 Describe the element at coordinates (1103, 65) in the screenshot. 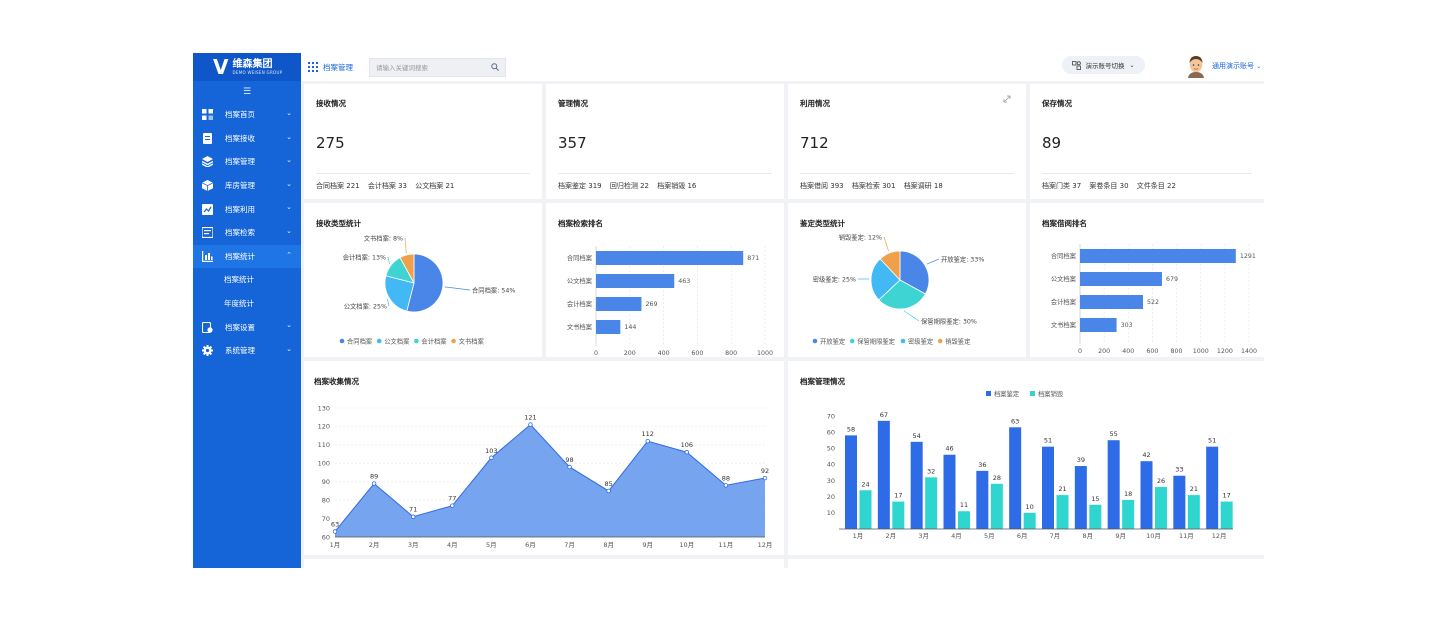

I see `account-switch-button: 演示账号切换 ⌄` at that location.